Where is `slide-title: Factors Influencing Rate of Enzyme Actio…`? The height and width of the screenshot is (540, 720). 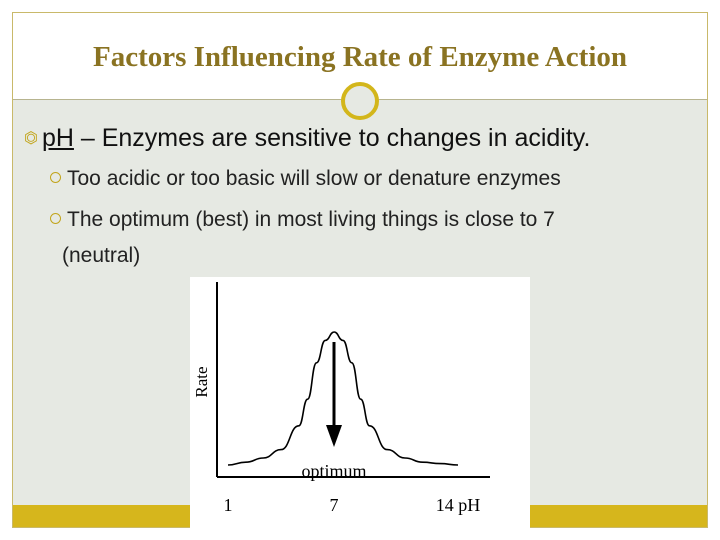
slide-title: Factors Influencing Rate of Enzyme Actio… is located at coordinates (360, 57).